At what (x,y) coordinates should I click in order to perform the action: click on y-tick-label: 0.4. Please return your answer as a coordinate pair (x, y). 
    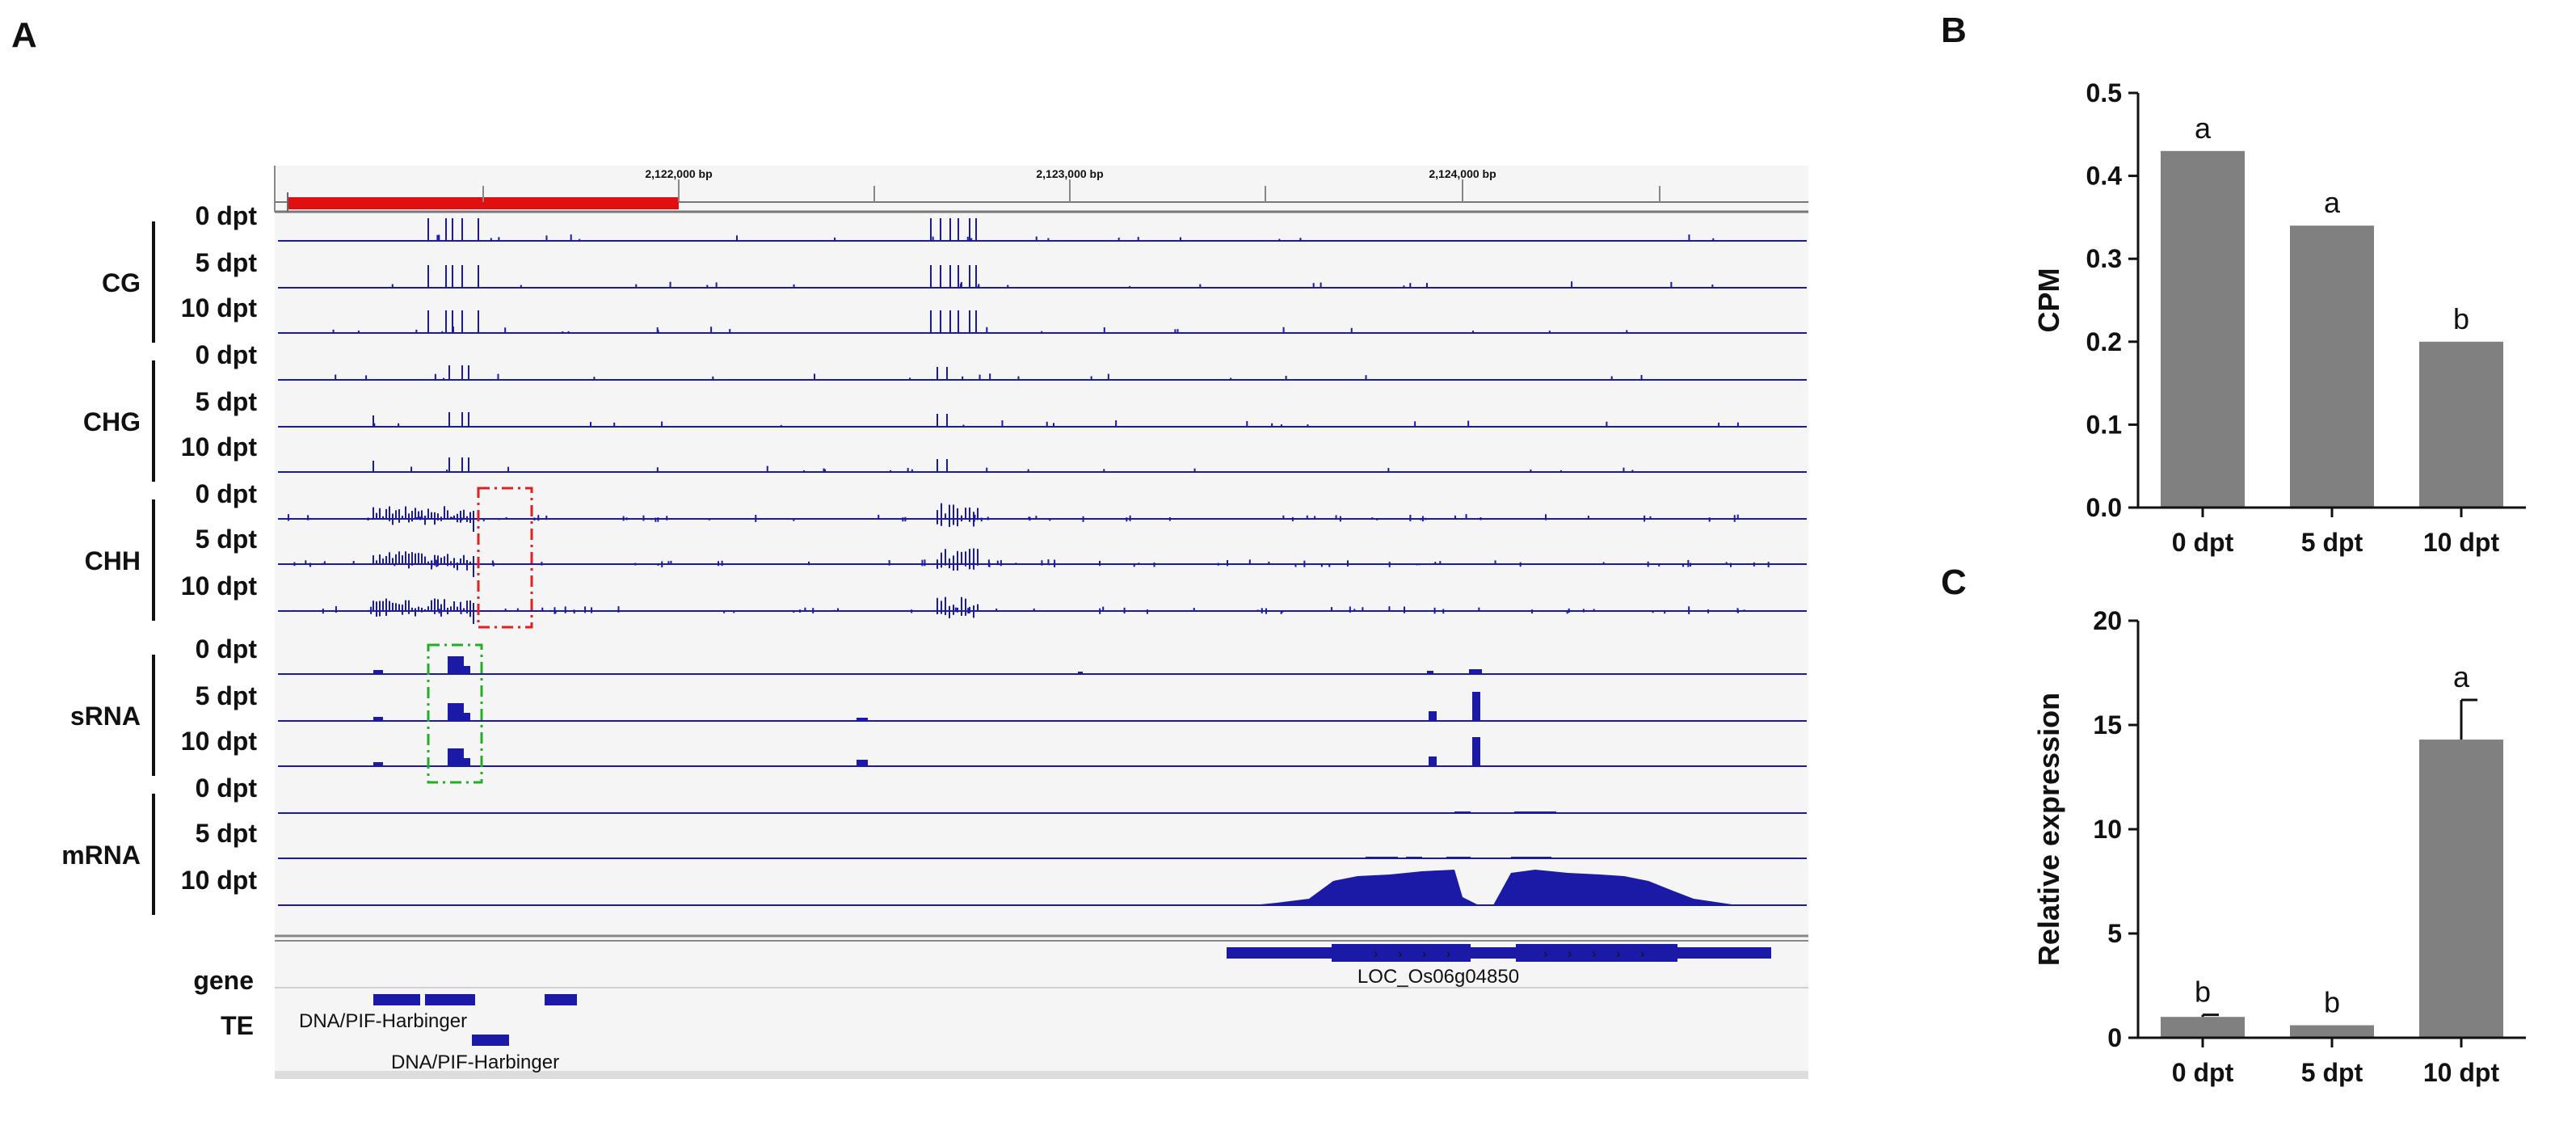
    Looking at the image, I should click on (2104, 177).